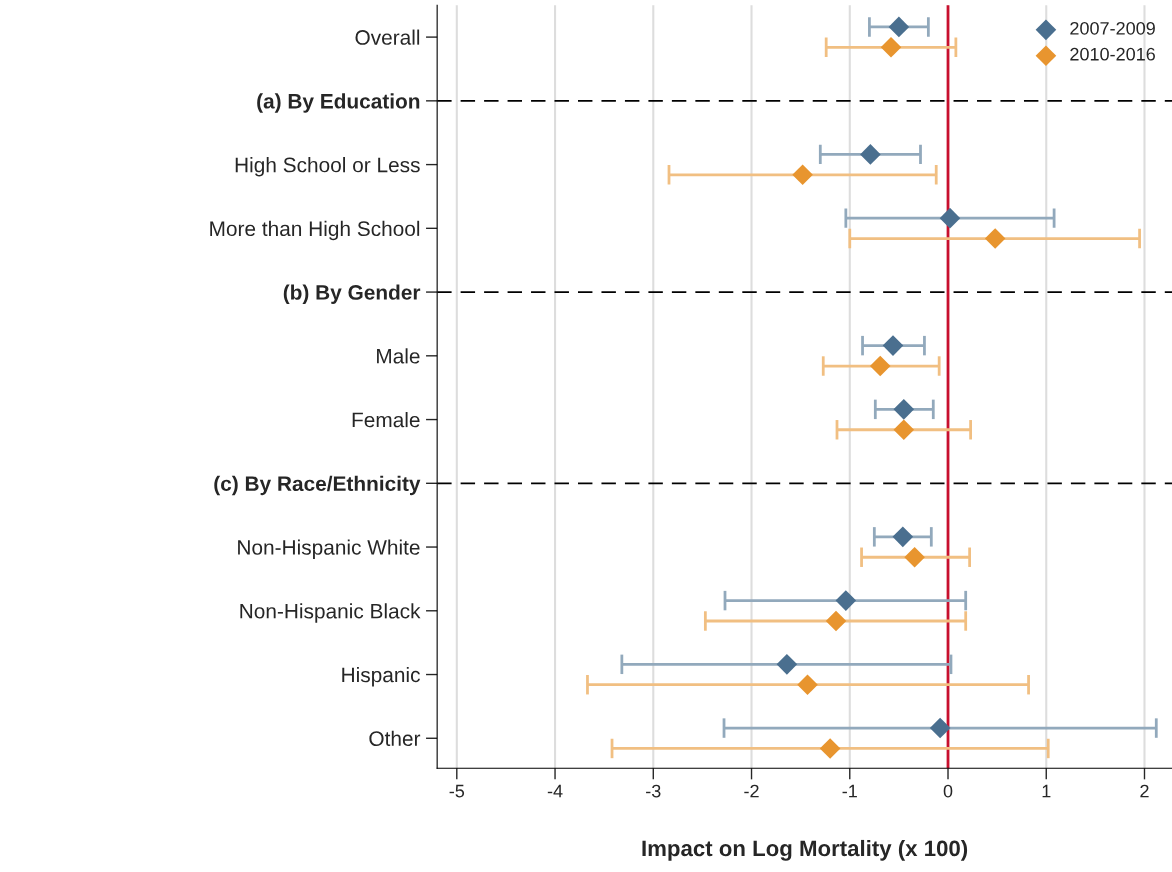 The height and width of the screenshot is (872, 1172). What do you see at coordinates (315, 230) in the screenshot?
I see `y-tick-label: More than High School` at bounding box center [315, 230].